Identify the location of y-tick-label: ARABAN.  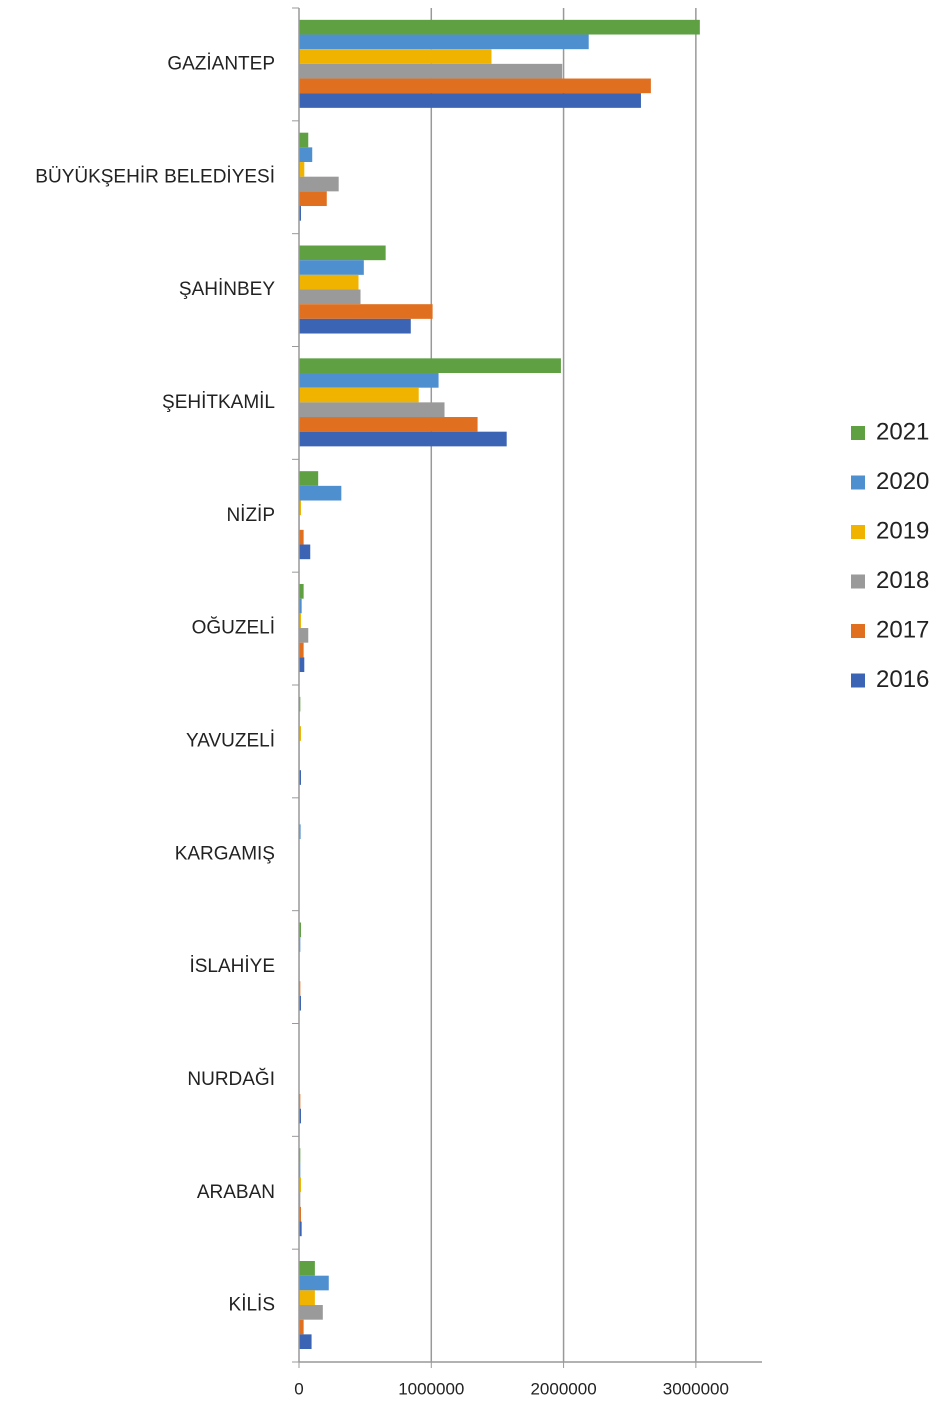
(236, 1192).